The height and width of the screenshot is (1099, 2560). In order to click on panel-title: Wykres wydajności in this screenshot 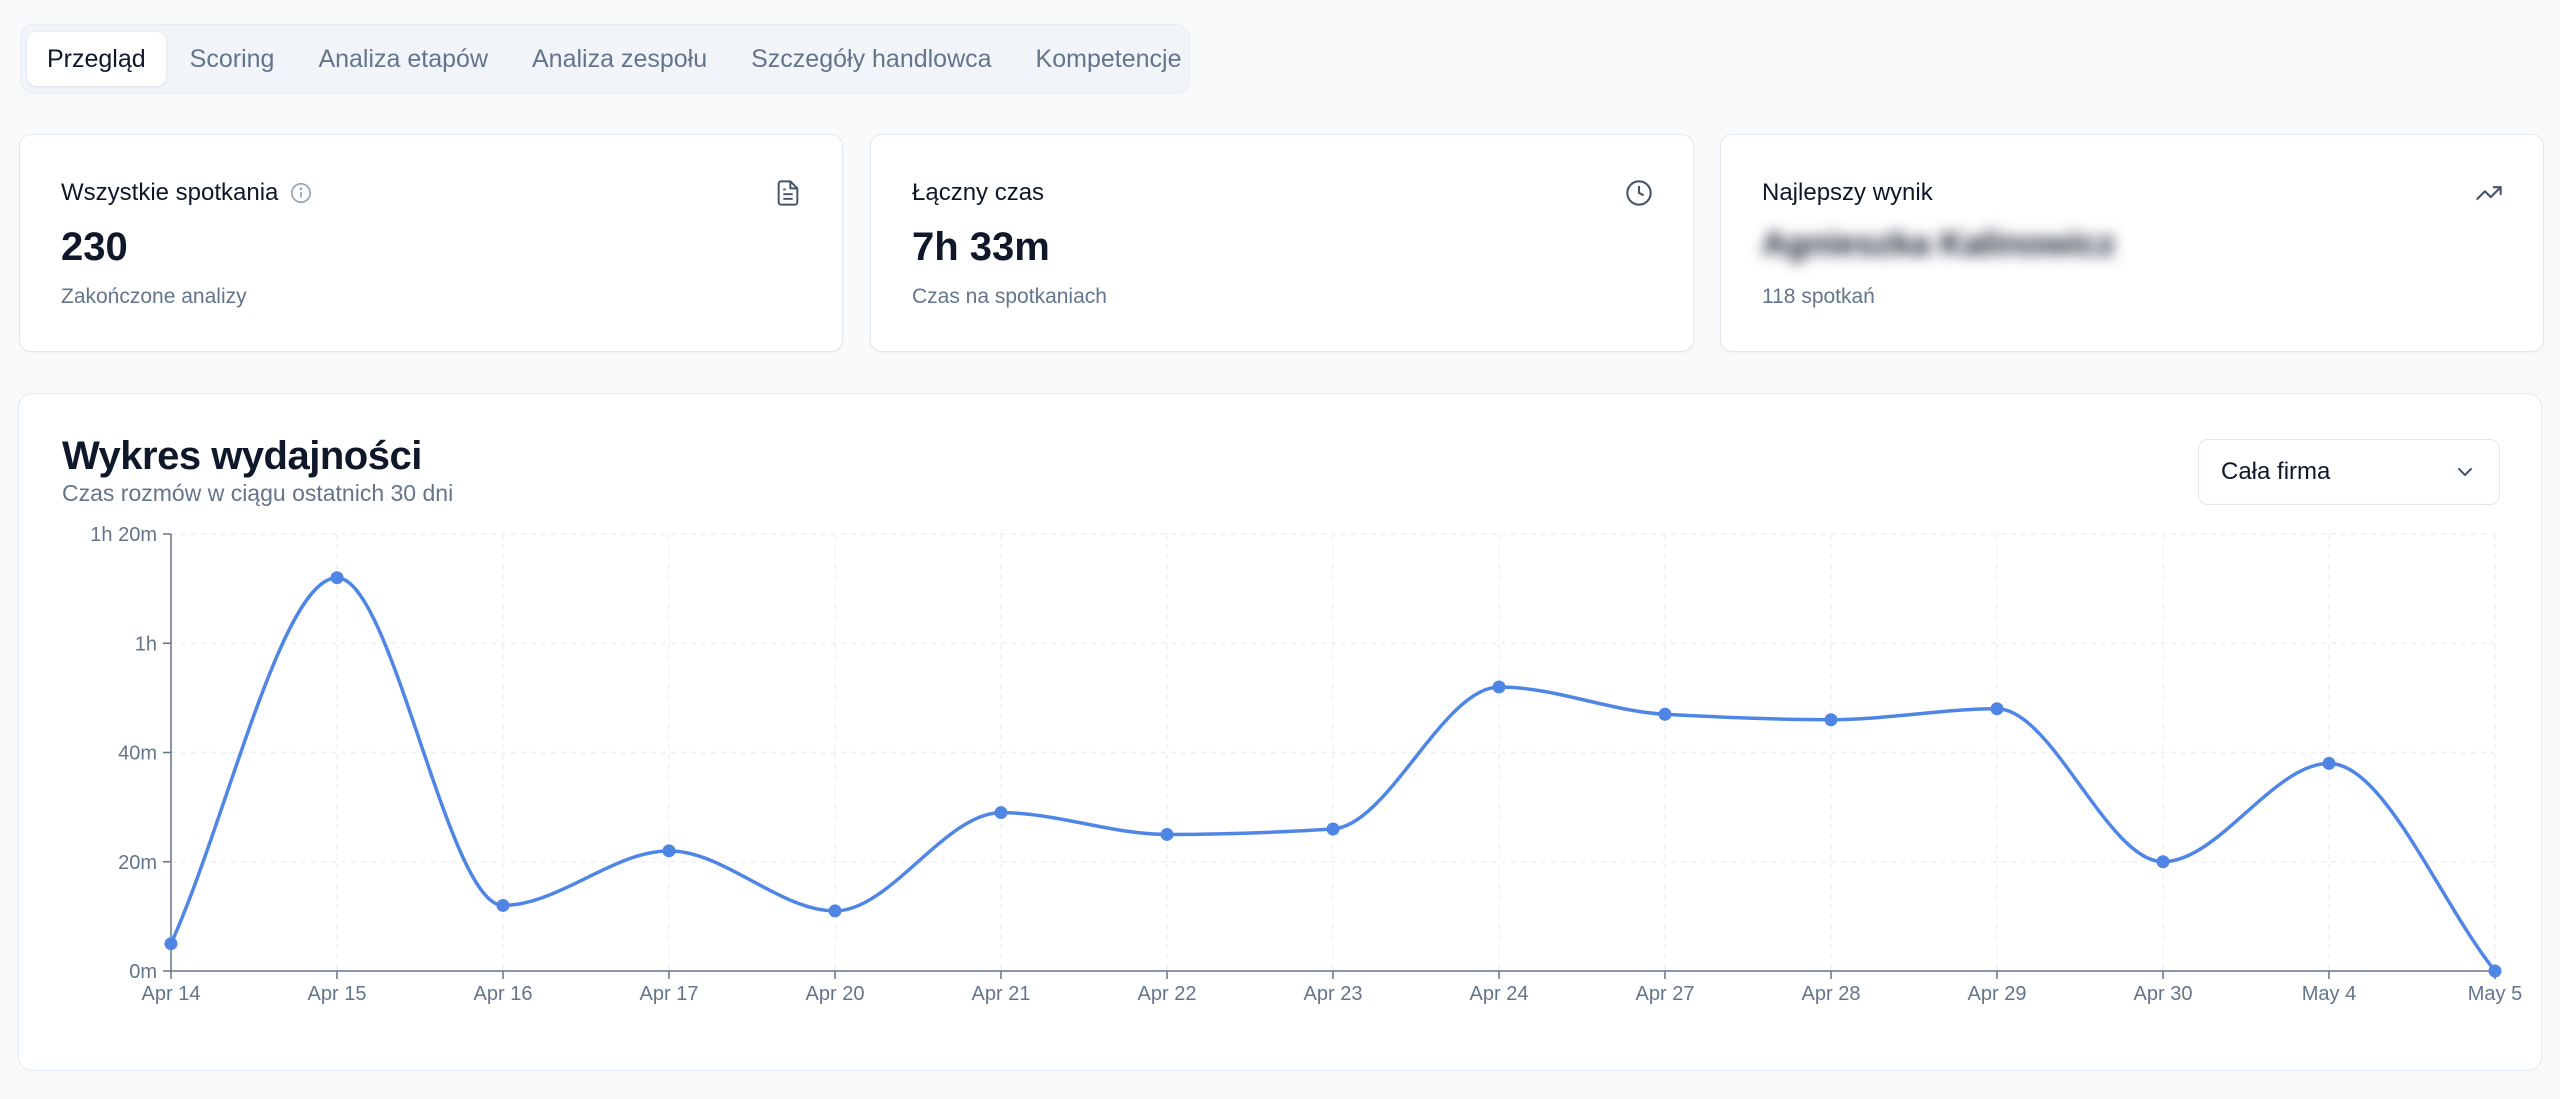, I will do `click(242, 456)`.